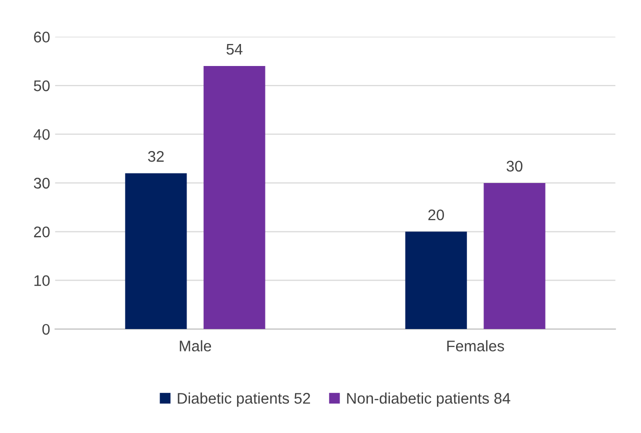 This screenshot has height=433, width=641. I want to click on legend-label: Diabetic patients 52, so click(244, 399).